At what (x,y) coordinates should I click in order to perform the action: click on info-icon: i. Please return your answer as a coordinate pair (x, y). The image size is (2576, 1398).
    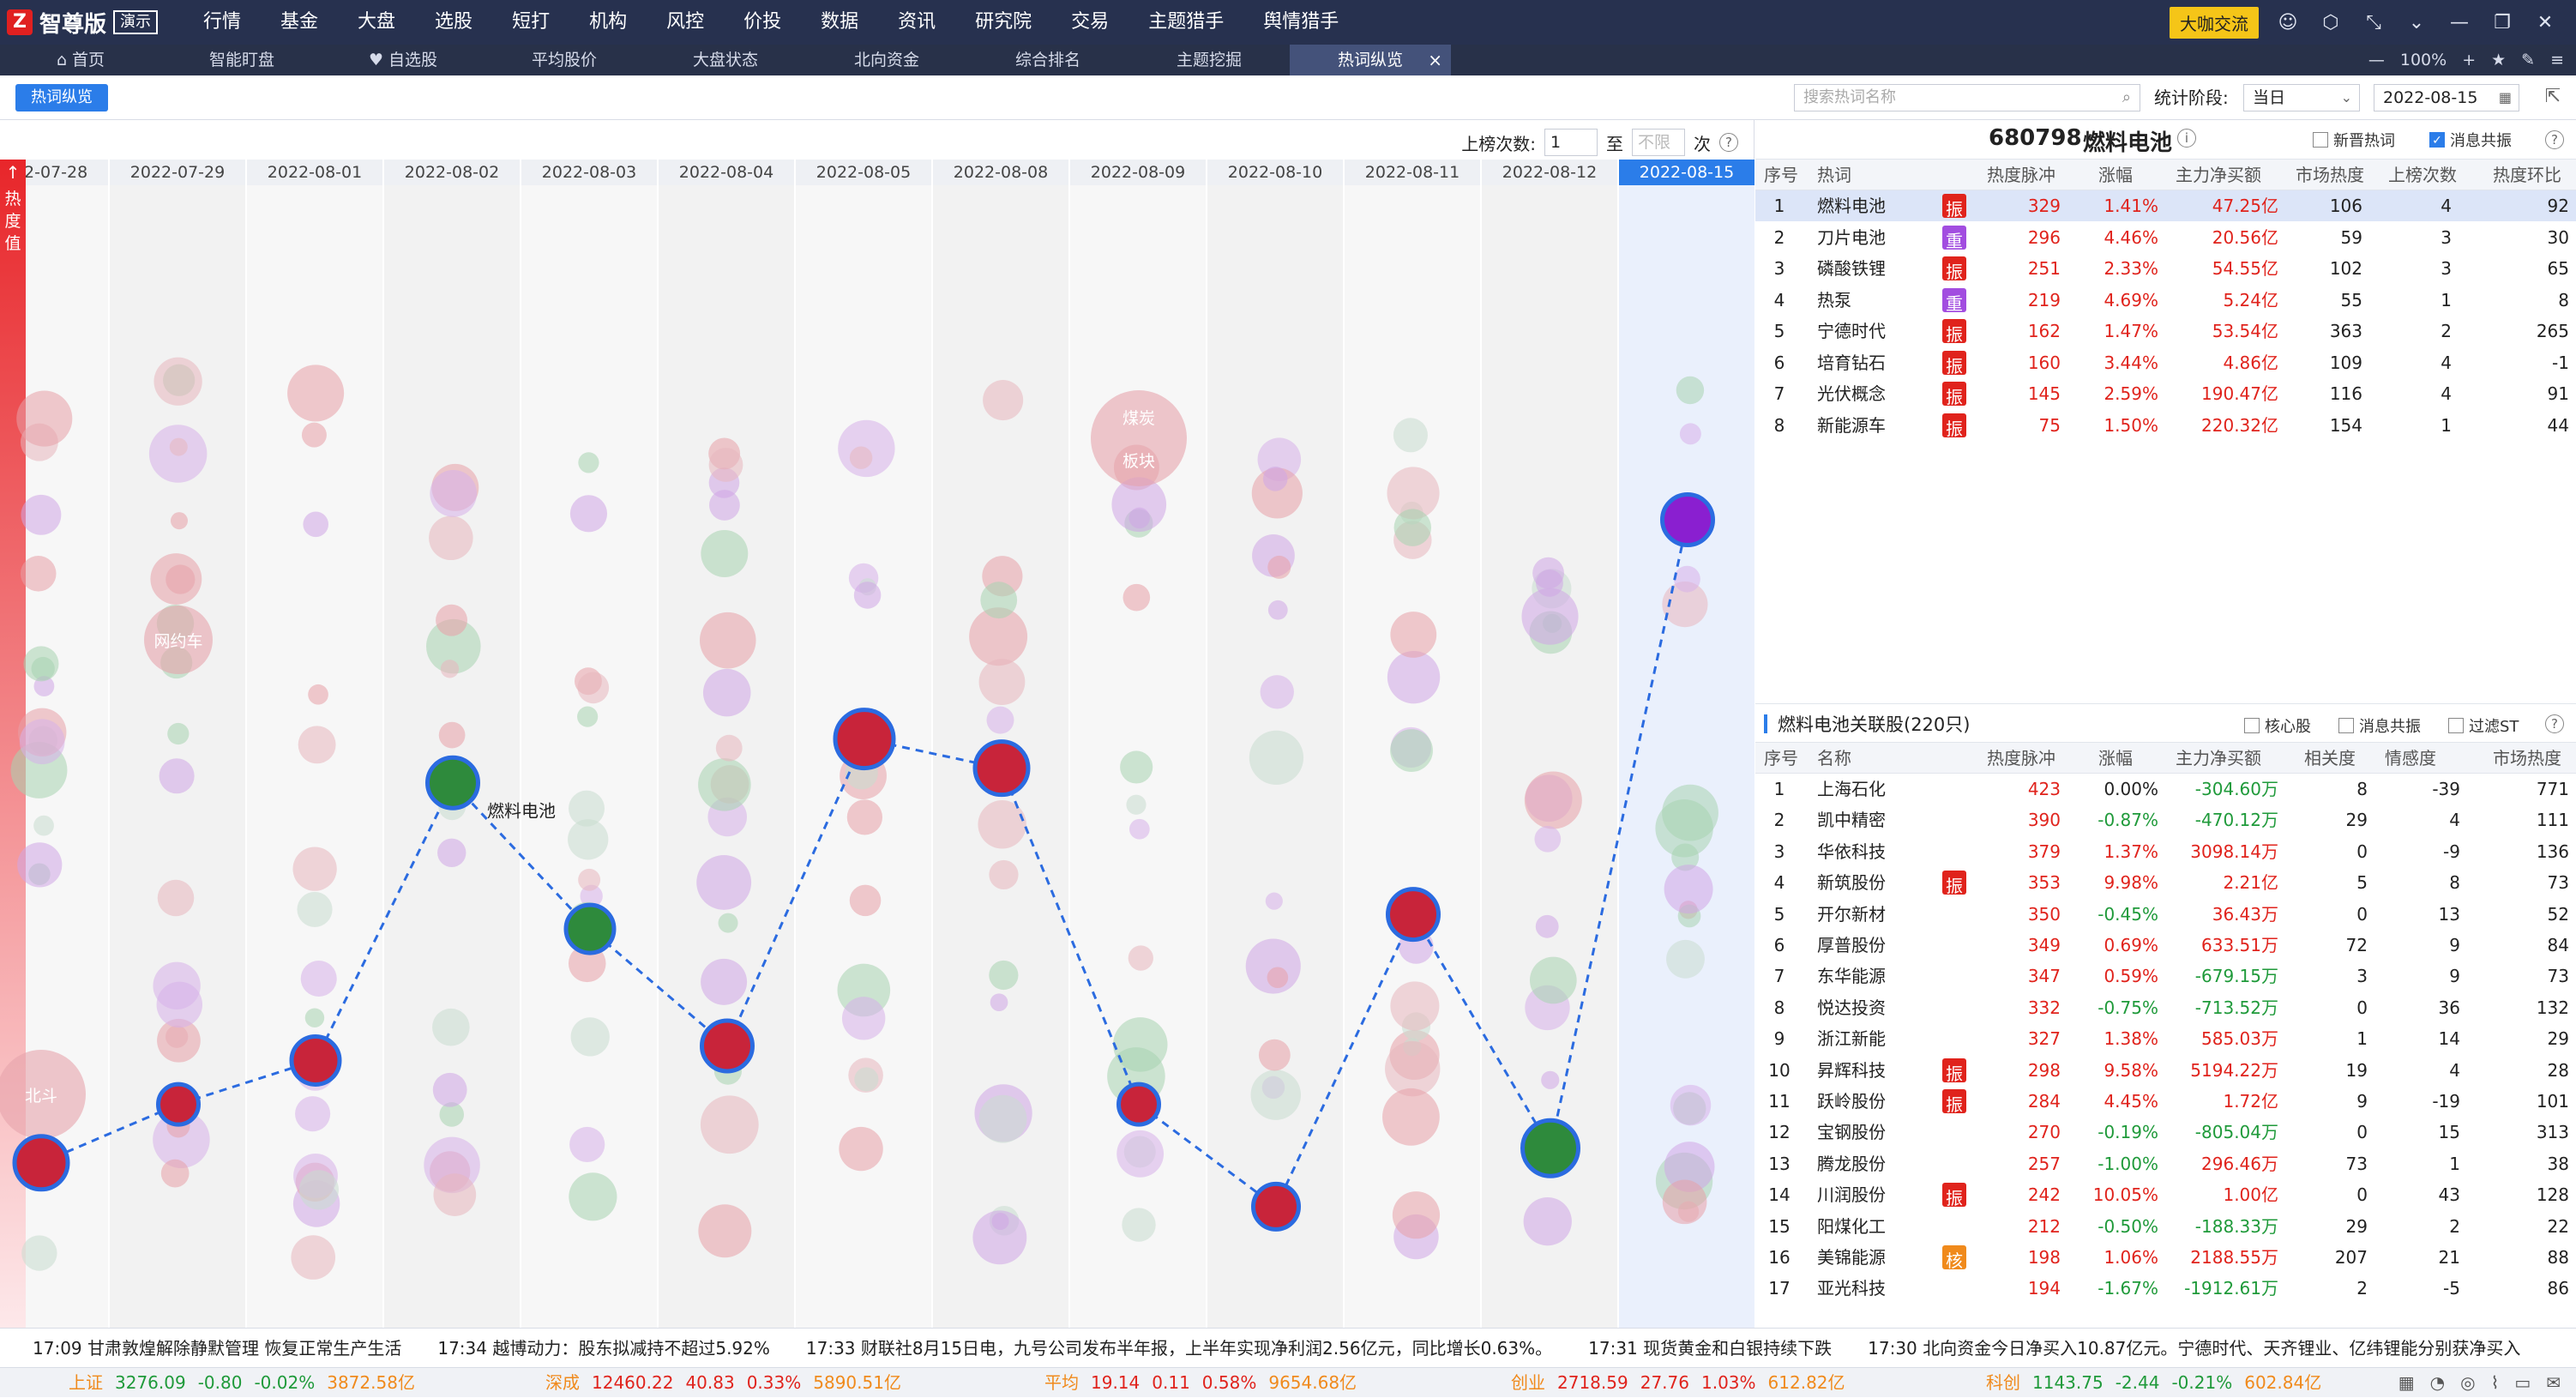
    Looking at the image, I should click on (2186, 139).